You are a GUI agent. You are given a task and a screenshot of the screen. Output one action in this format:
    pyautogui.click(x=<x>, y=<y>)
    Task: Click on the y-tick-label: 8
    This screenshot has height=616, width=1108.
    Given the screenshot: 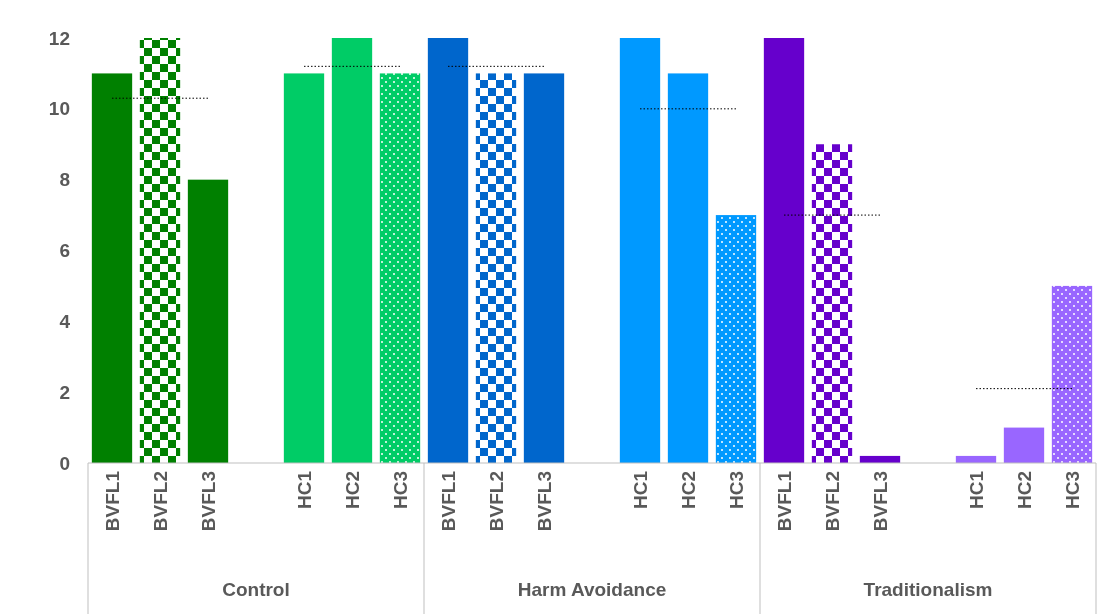 What is the action you would take?
    pyautogui.click(x=64, y=180)
    